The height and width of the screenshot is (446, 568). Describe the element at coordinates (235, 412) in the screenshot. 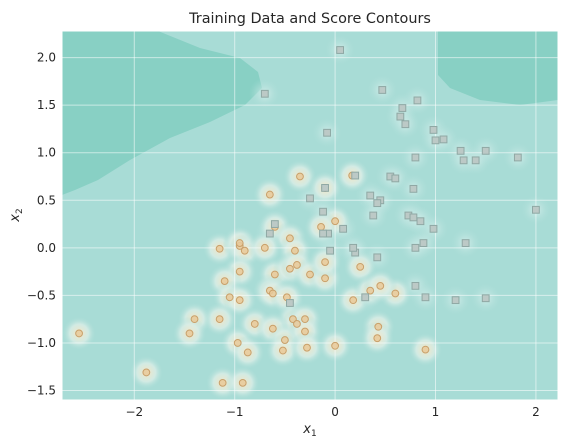

I see `x-tick-label: −1` at that location.